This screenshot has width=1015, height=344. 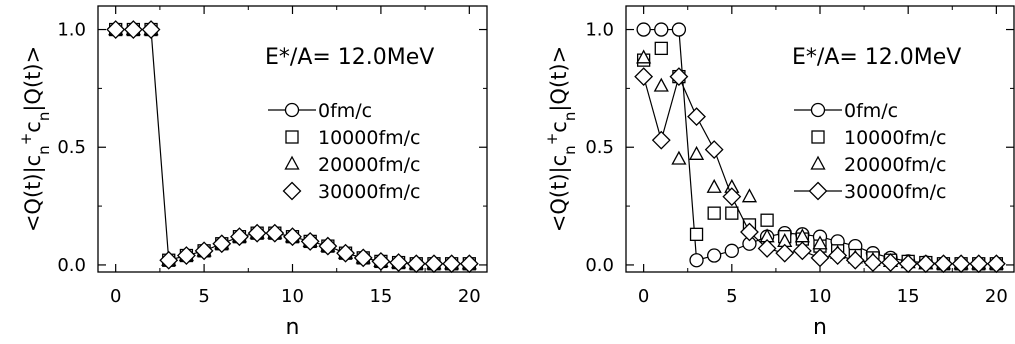 I want to click on legend-label: 10000fm/c, so click(x=895, y=138).